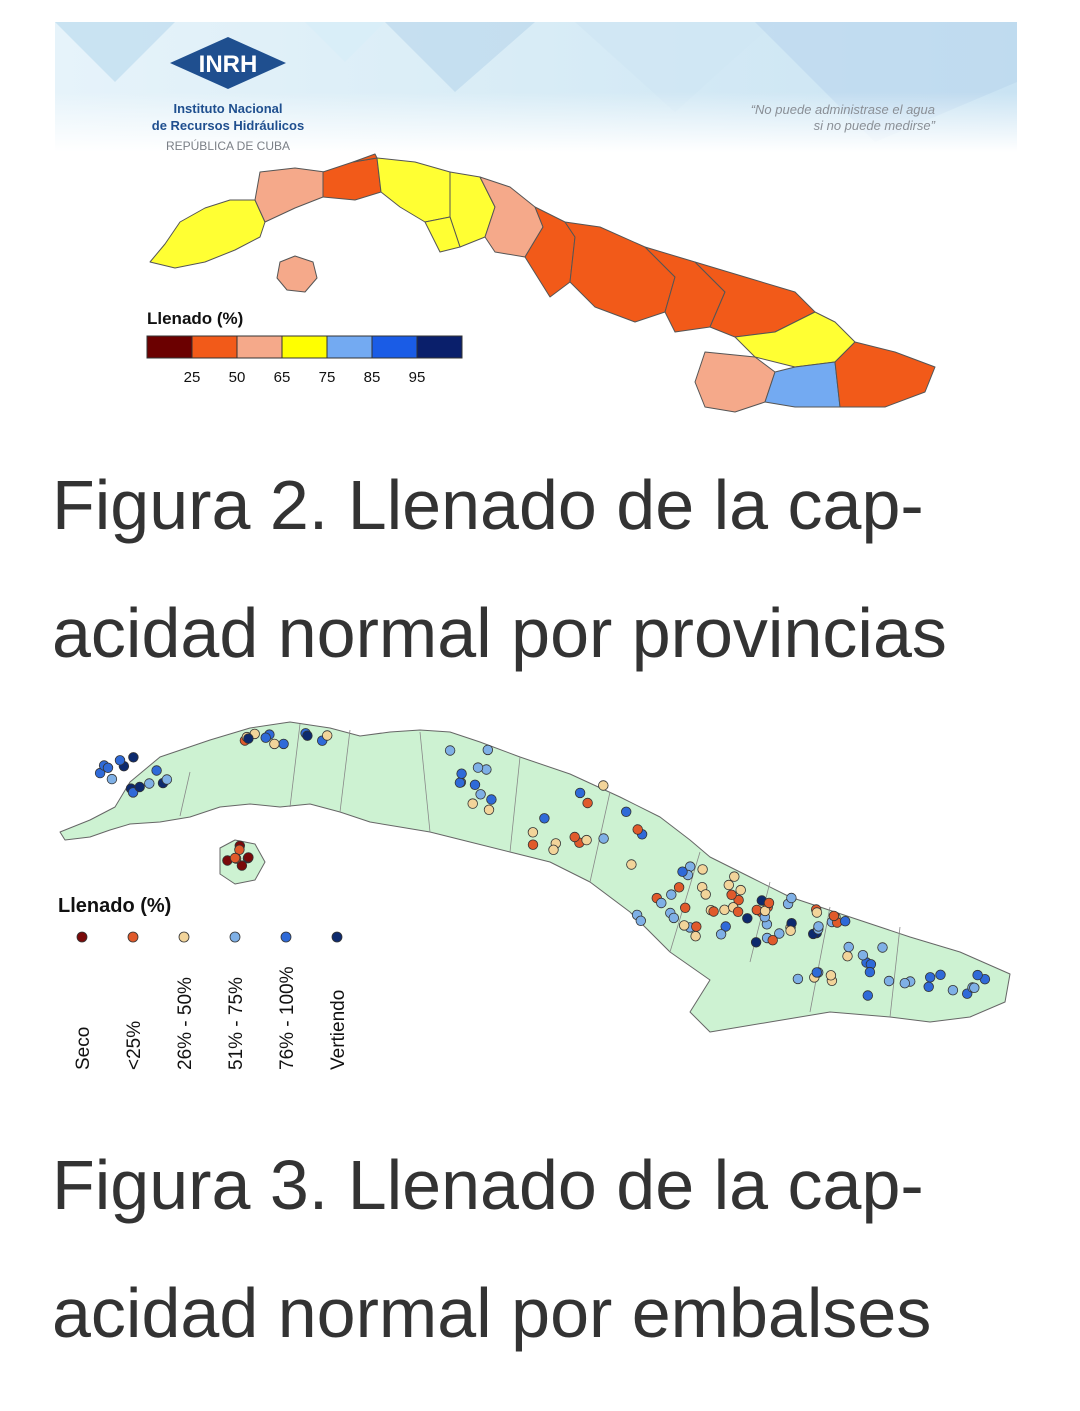 The height and width of the screenshot is (1411, 1080). Describe the element at coordinates (536, 87) in the screenshot. I see `header-banner` at that location.